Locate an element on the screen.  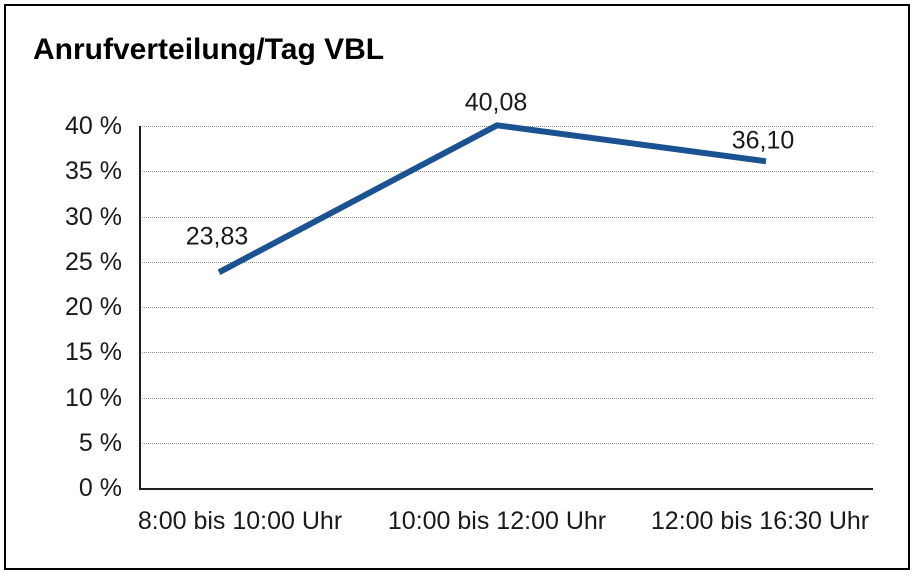
y-tick-label: 10 % is located at coordinates (93, 398).